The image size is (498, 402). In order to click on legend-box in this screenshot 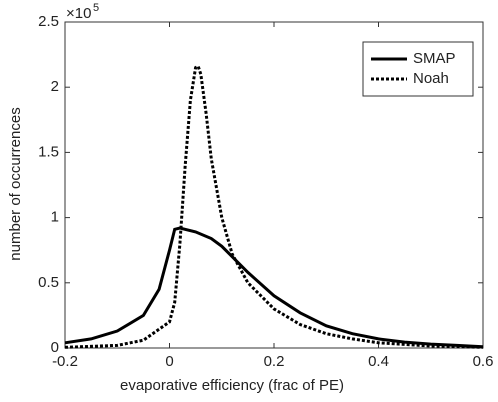, I will do `click(418, 69)`.